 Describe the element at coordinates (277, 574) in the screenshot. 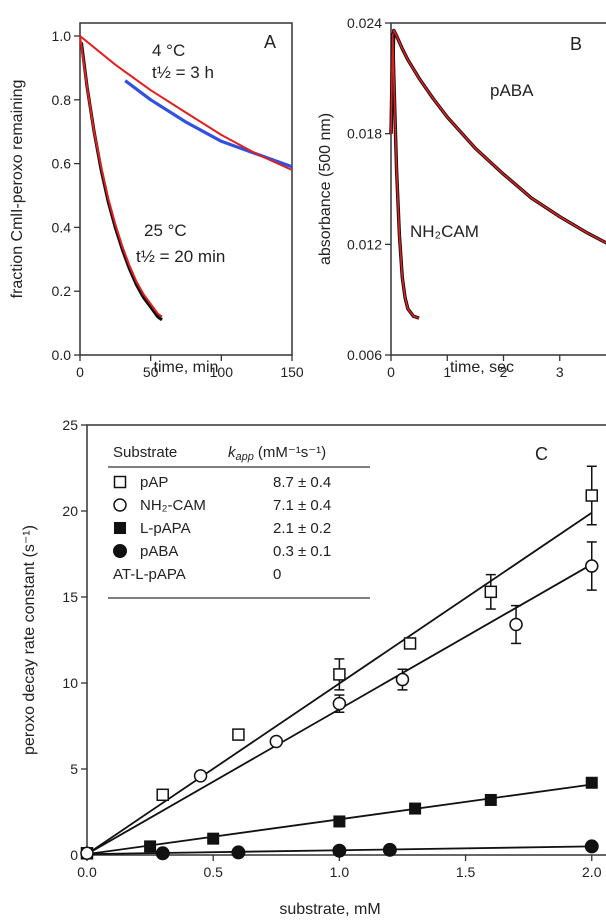

I see `legend-kapp-4: 0` at that location.